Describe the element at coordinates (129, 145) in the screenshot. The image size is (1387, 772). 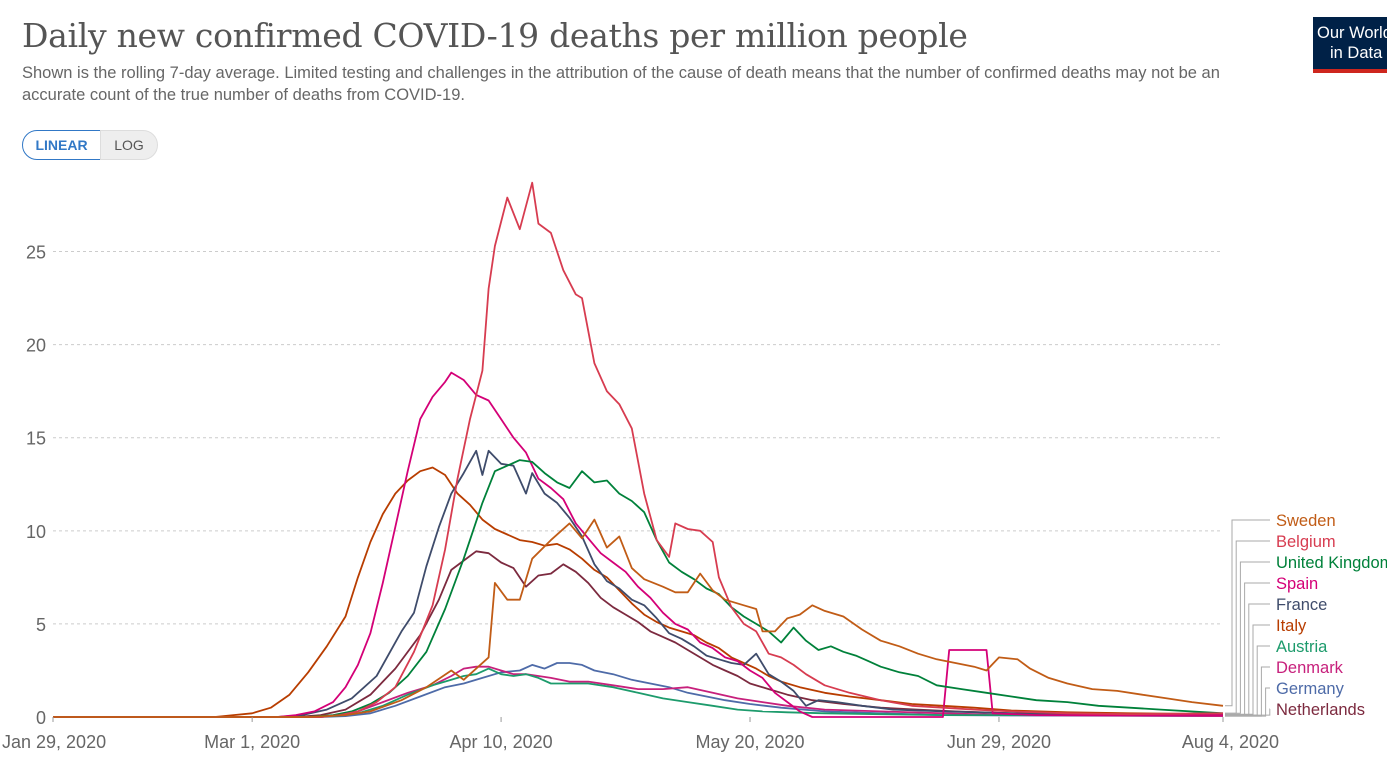
I see `log-scale-button: LOG` at that location.